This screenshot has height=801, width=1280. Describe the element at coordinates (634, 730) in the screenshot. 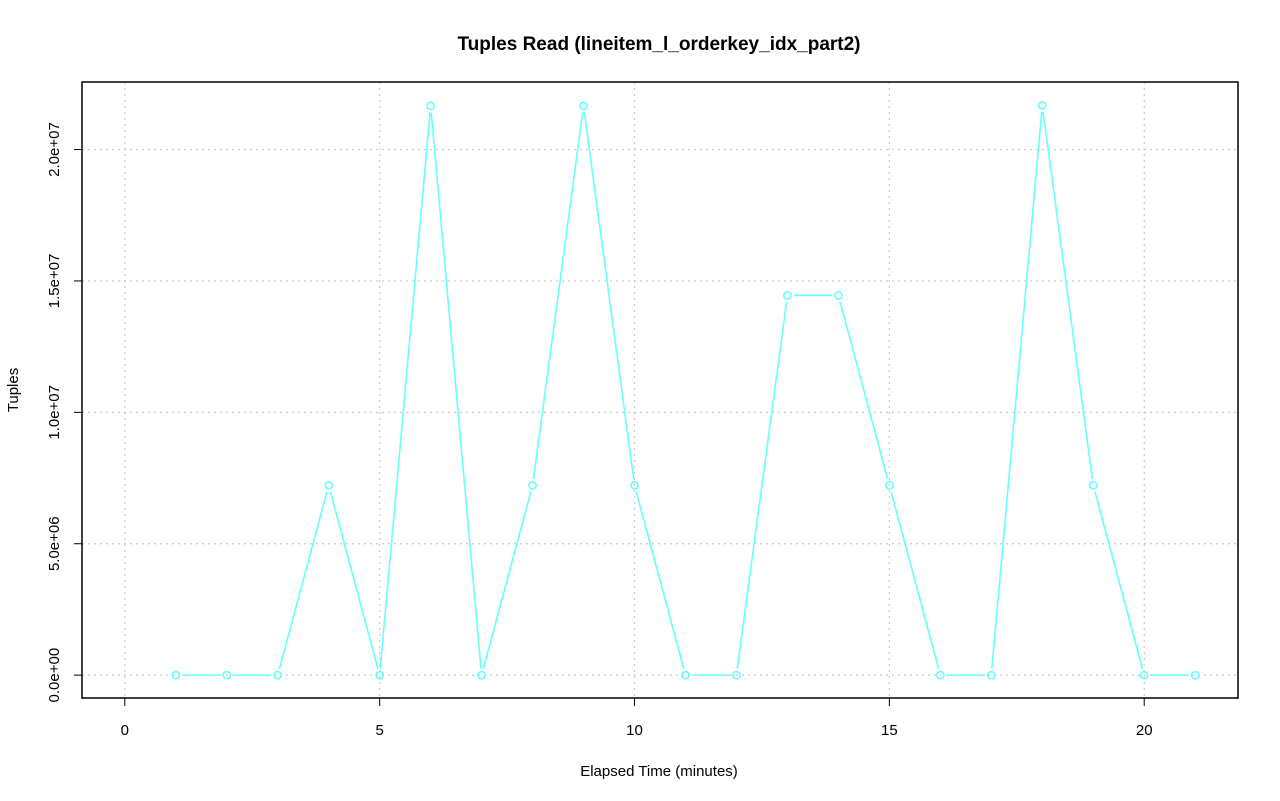

I see `x-tick-label: 10` at that location.